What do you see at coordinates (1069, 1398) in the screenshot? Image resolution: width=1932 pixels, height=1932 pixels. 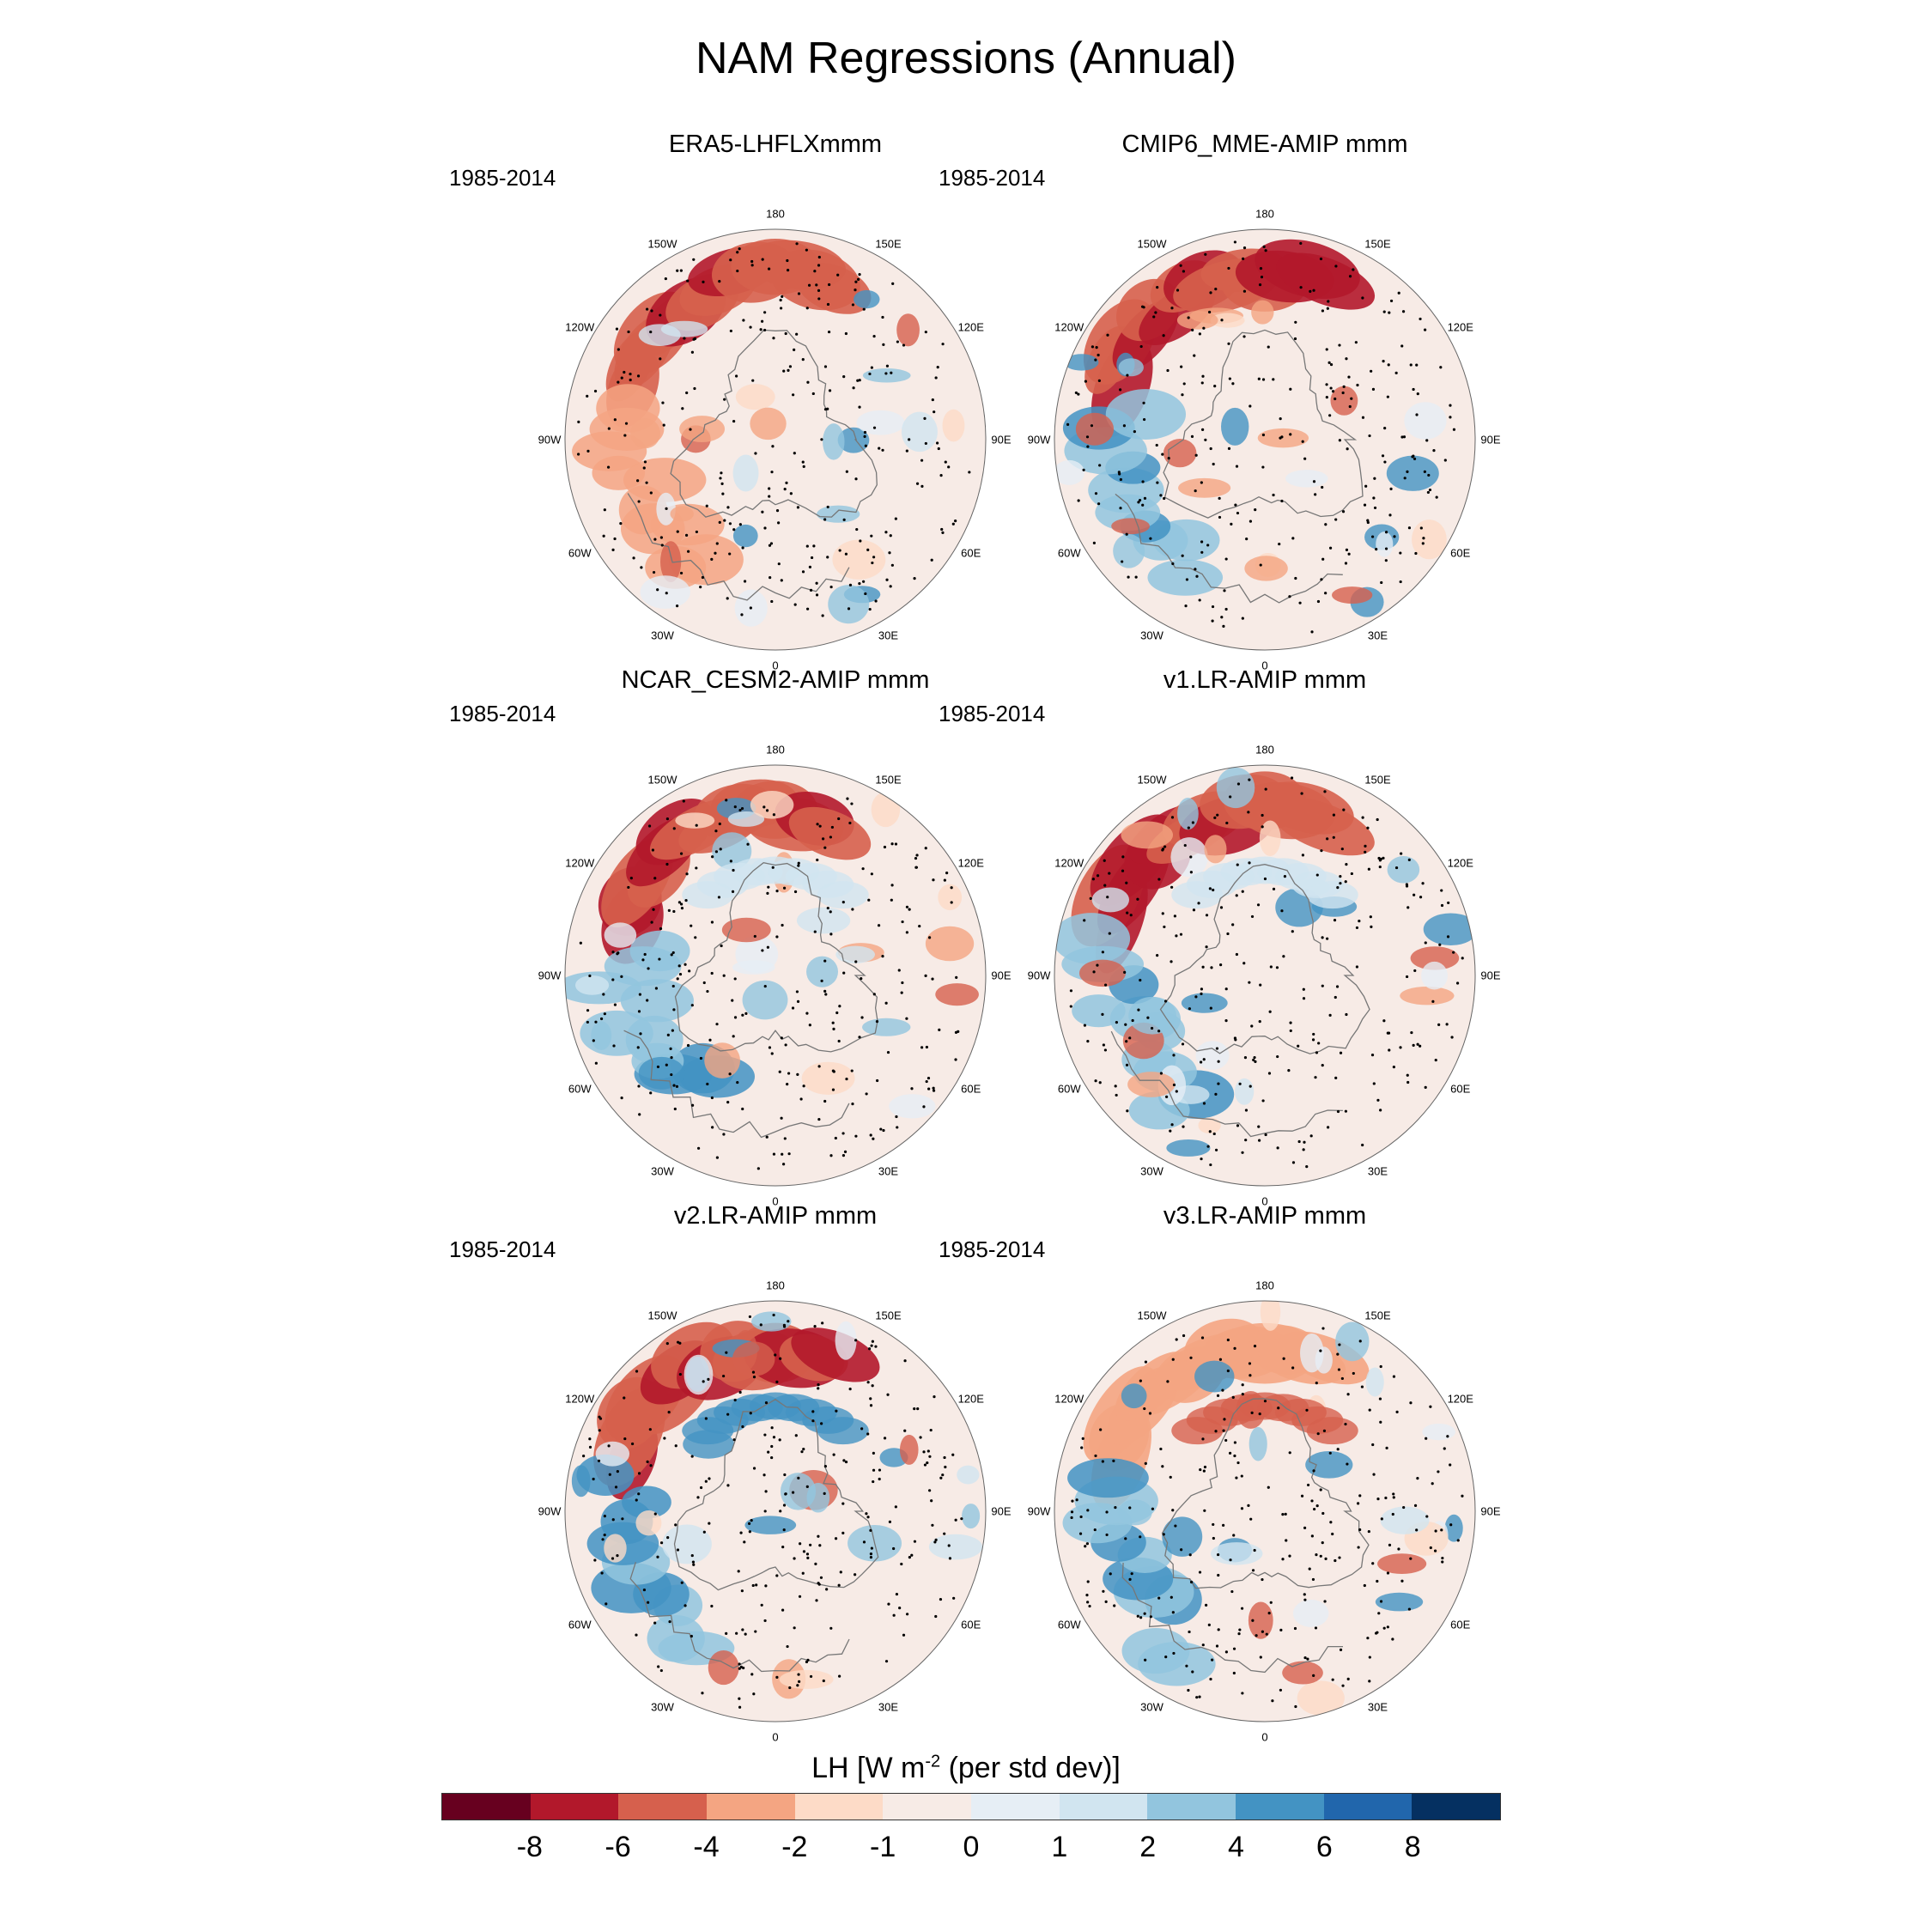 I see `longitude-label: 120W` at bounding box center [1069, 1398].